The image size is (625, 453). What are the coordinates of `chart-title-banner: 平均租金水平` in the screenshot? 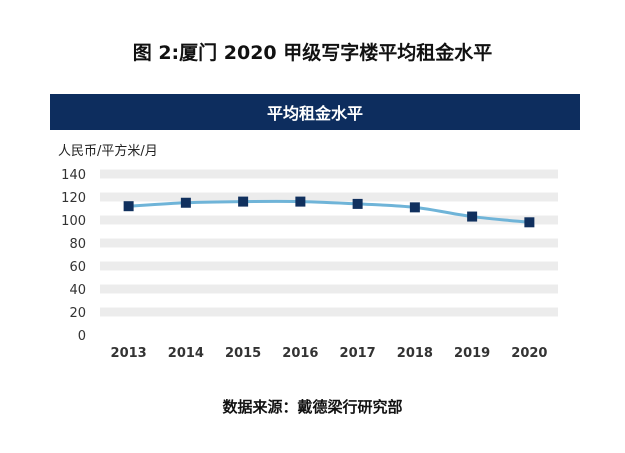 It's located at (315, 112).